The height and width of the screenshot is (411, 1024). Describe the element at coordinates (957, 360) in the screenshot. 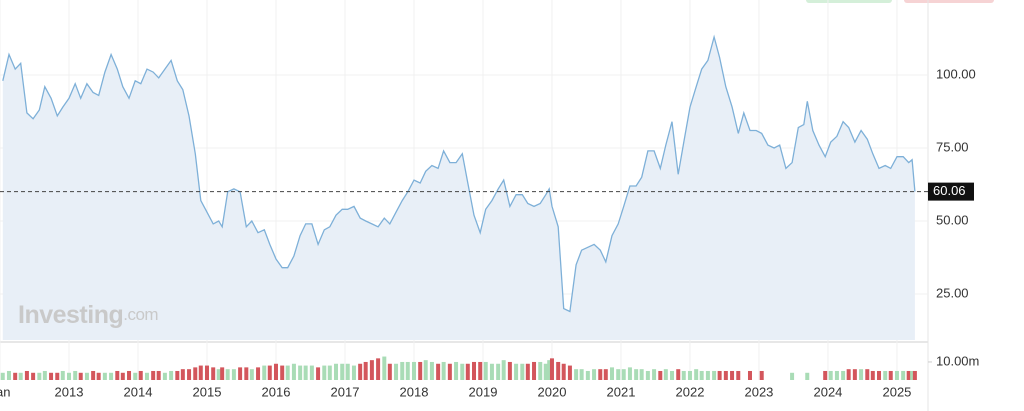

I see `volume-tick-label: 10.00m` at that location.